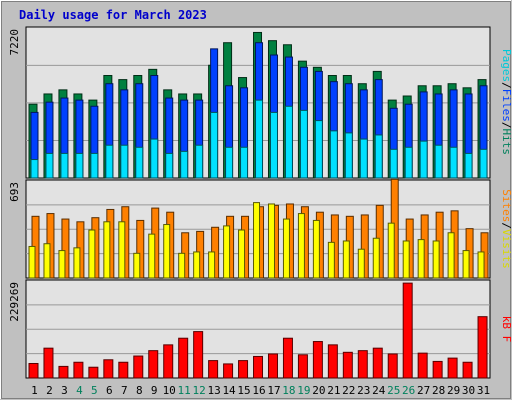 The height and width of the screenshot is (400, 512). I want to click on x-tick-label: 27, so click(423, 390).